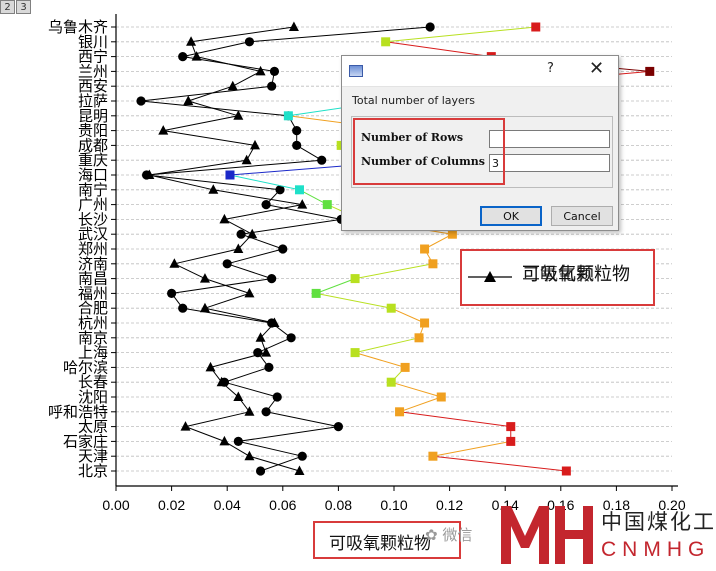 Image resolution: width=716 pixels, height=571 pixels. I want to click on y-tick-label: 杭州, so click(93, 323).